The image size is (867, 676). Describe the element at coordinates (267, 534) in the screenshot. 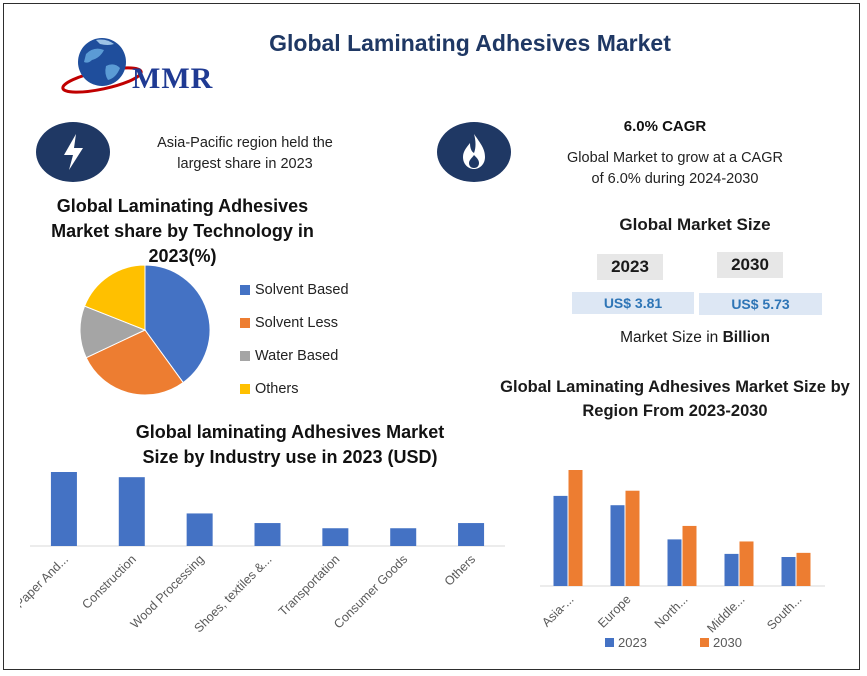

I see `bar-shoes-textiles` at that location.